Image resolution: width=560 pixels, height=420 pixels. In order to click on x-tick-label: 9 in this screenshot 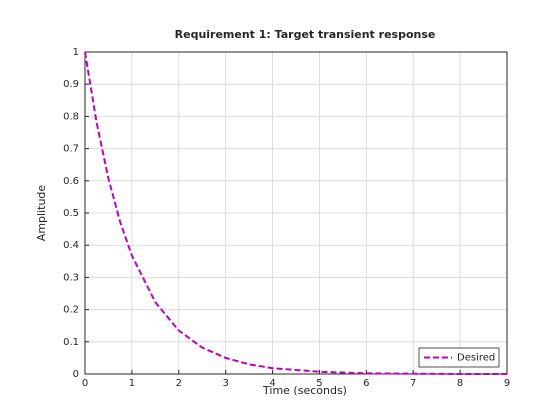, I will do `click(507, 383)`.